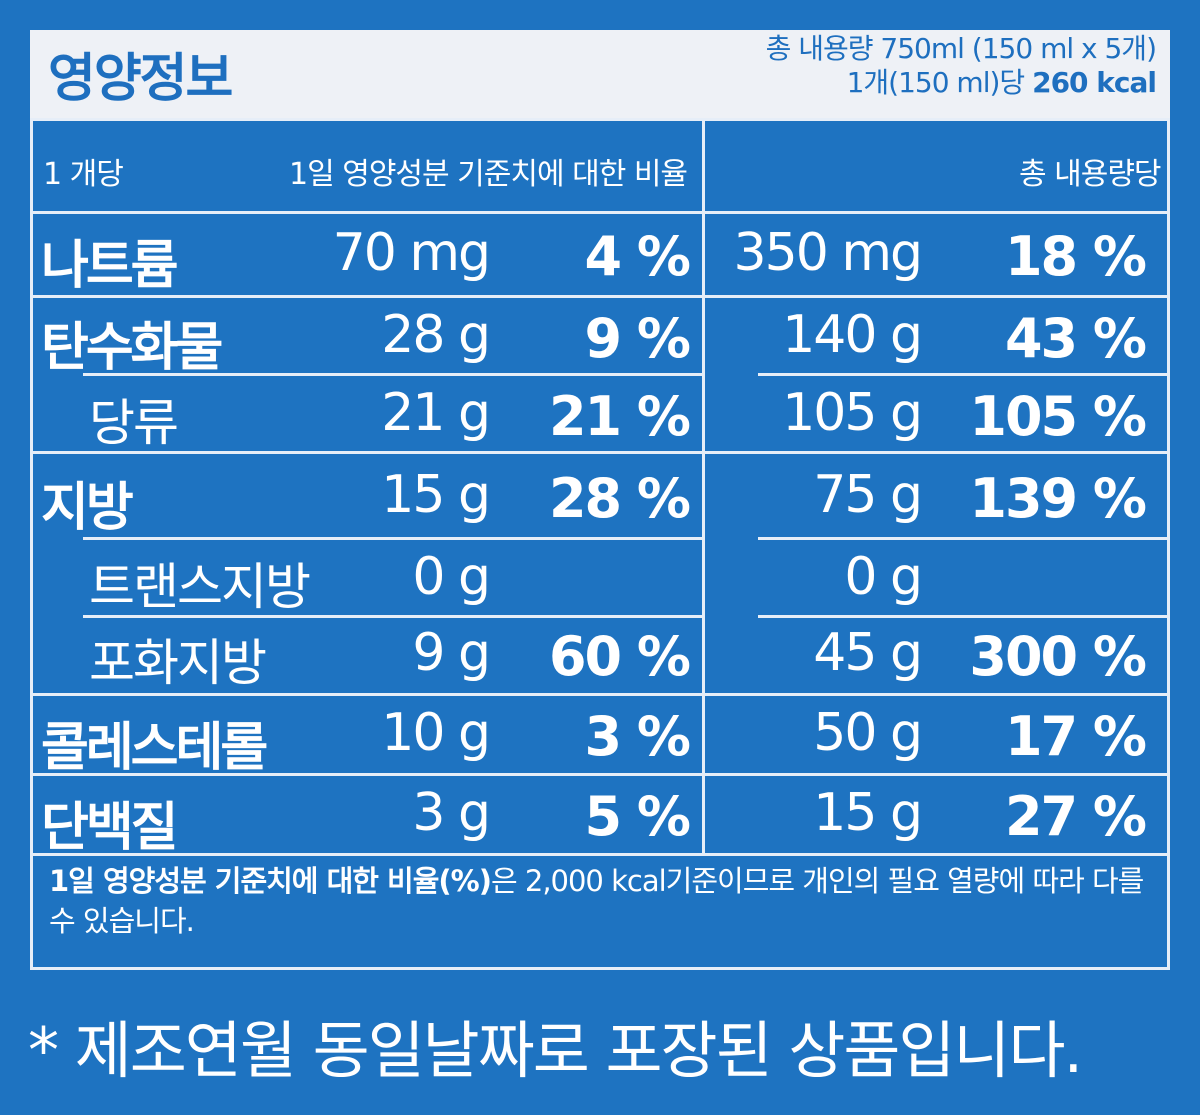 Image resolution: width=1200 pixels, height=1115 pixels. What do you see at coordinates (110, 828) in the screenshot?
I see `nutrient-name-protein: 단백질` at bounding box center [110, 828].